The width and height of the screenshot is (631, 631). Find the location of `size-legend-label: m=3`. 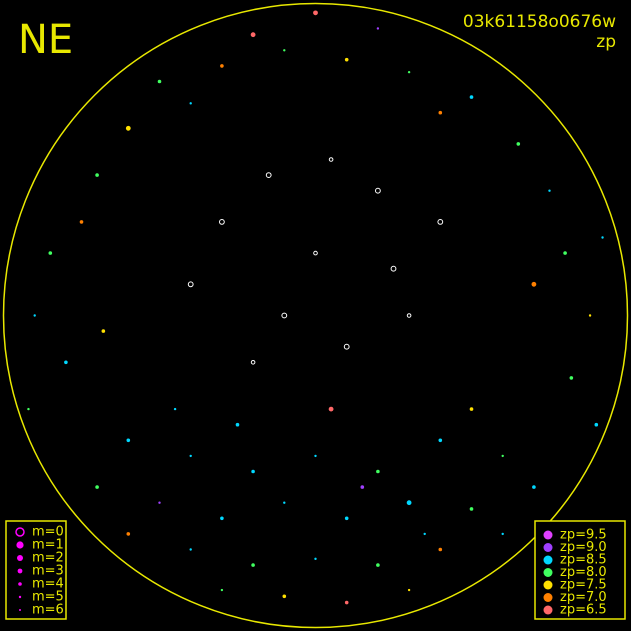

size-legend-label: m=3 is located at coordinates (48, 571).